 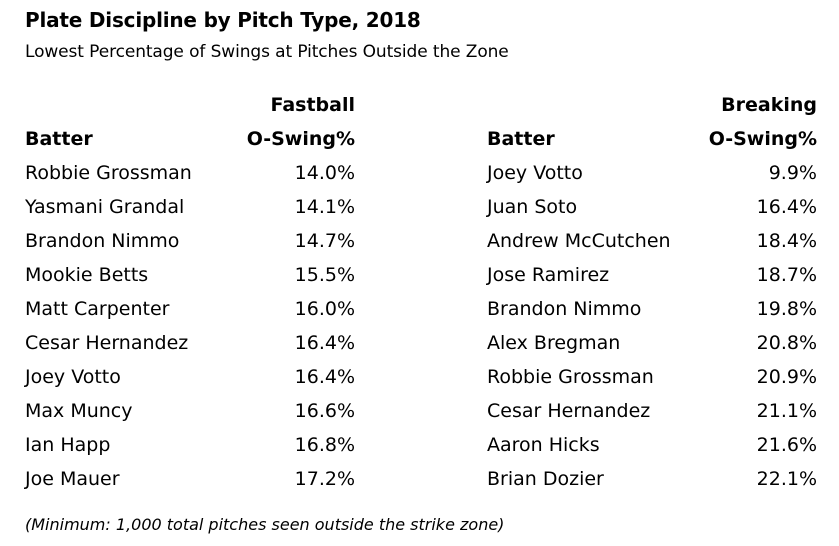 I want to click on table-row: Joe Mauer 17.2%, so click(x=190, y=479).